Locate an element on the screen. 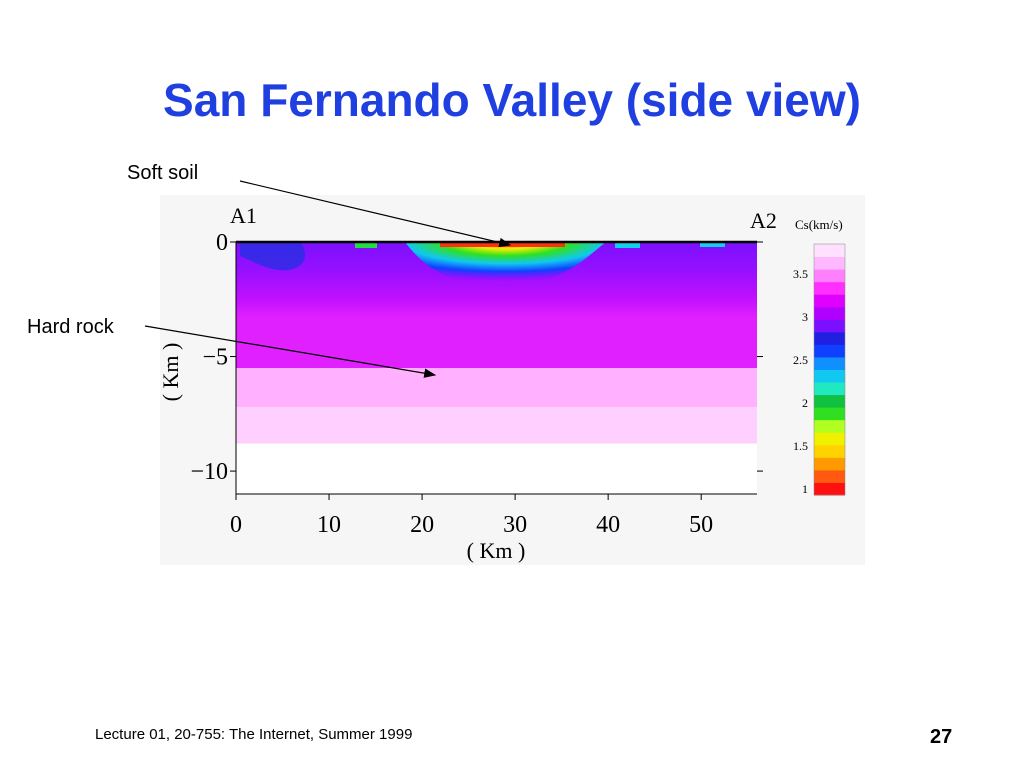 The image size is (1024, 768). cyan-patch-right is located at coordinates (627, 245).